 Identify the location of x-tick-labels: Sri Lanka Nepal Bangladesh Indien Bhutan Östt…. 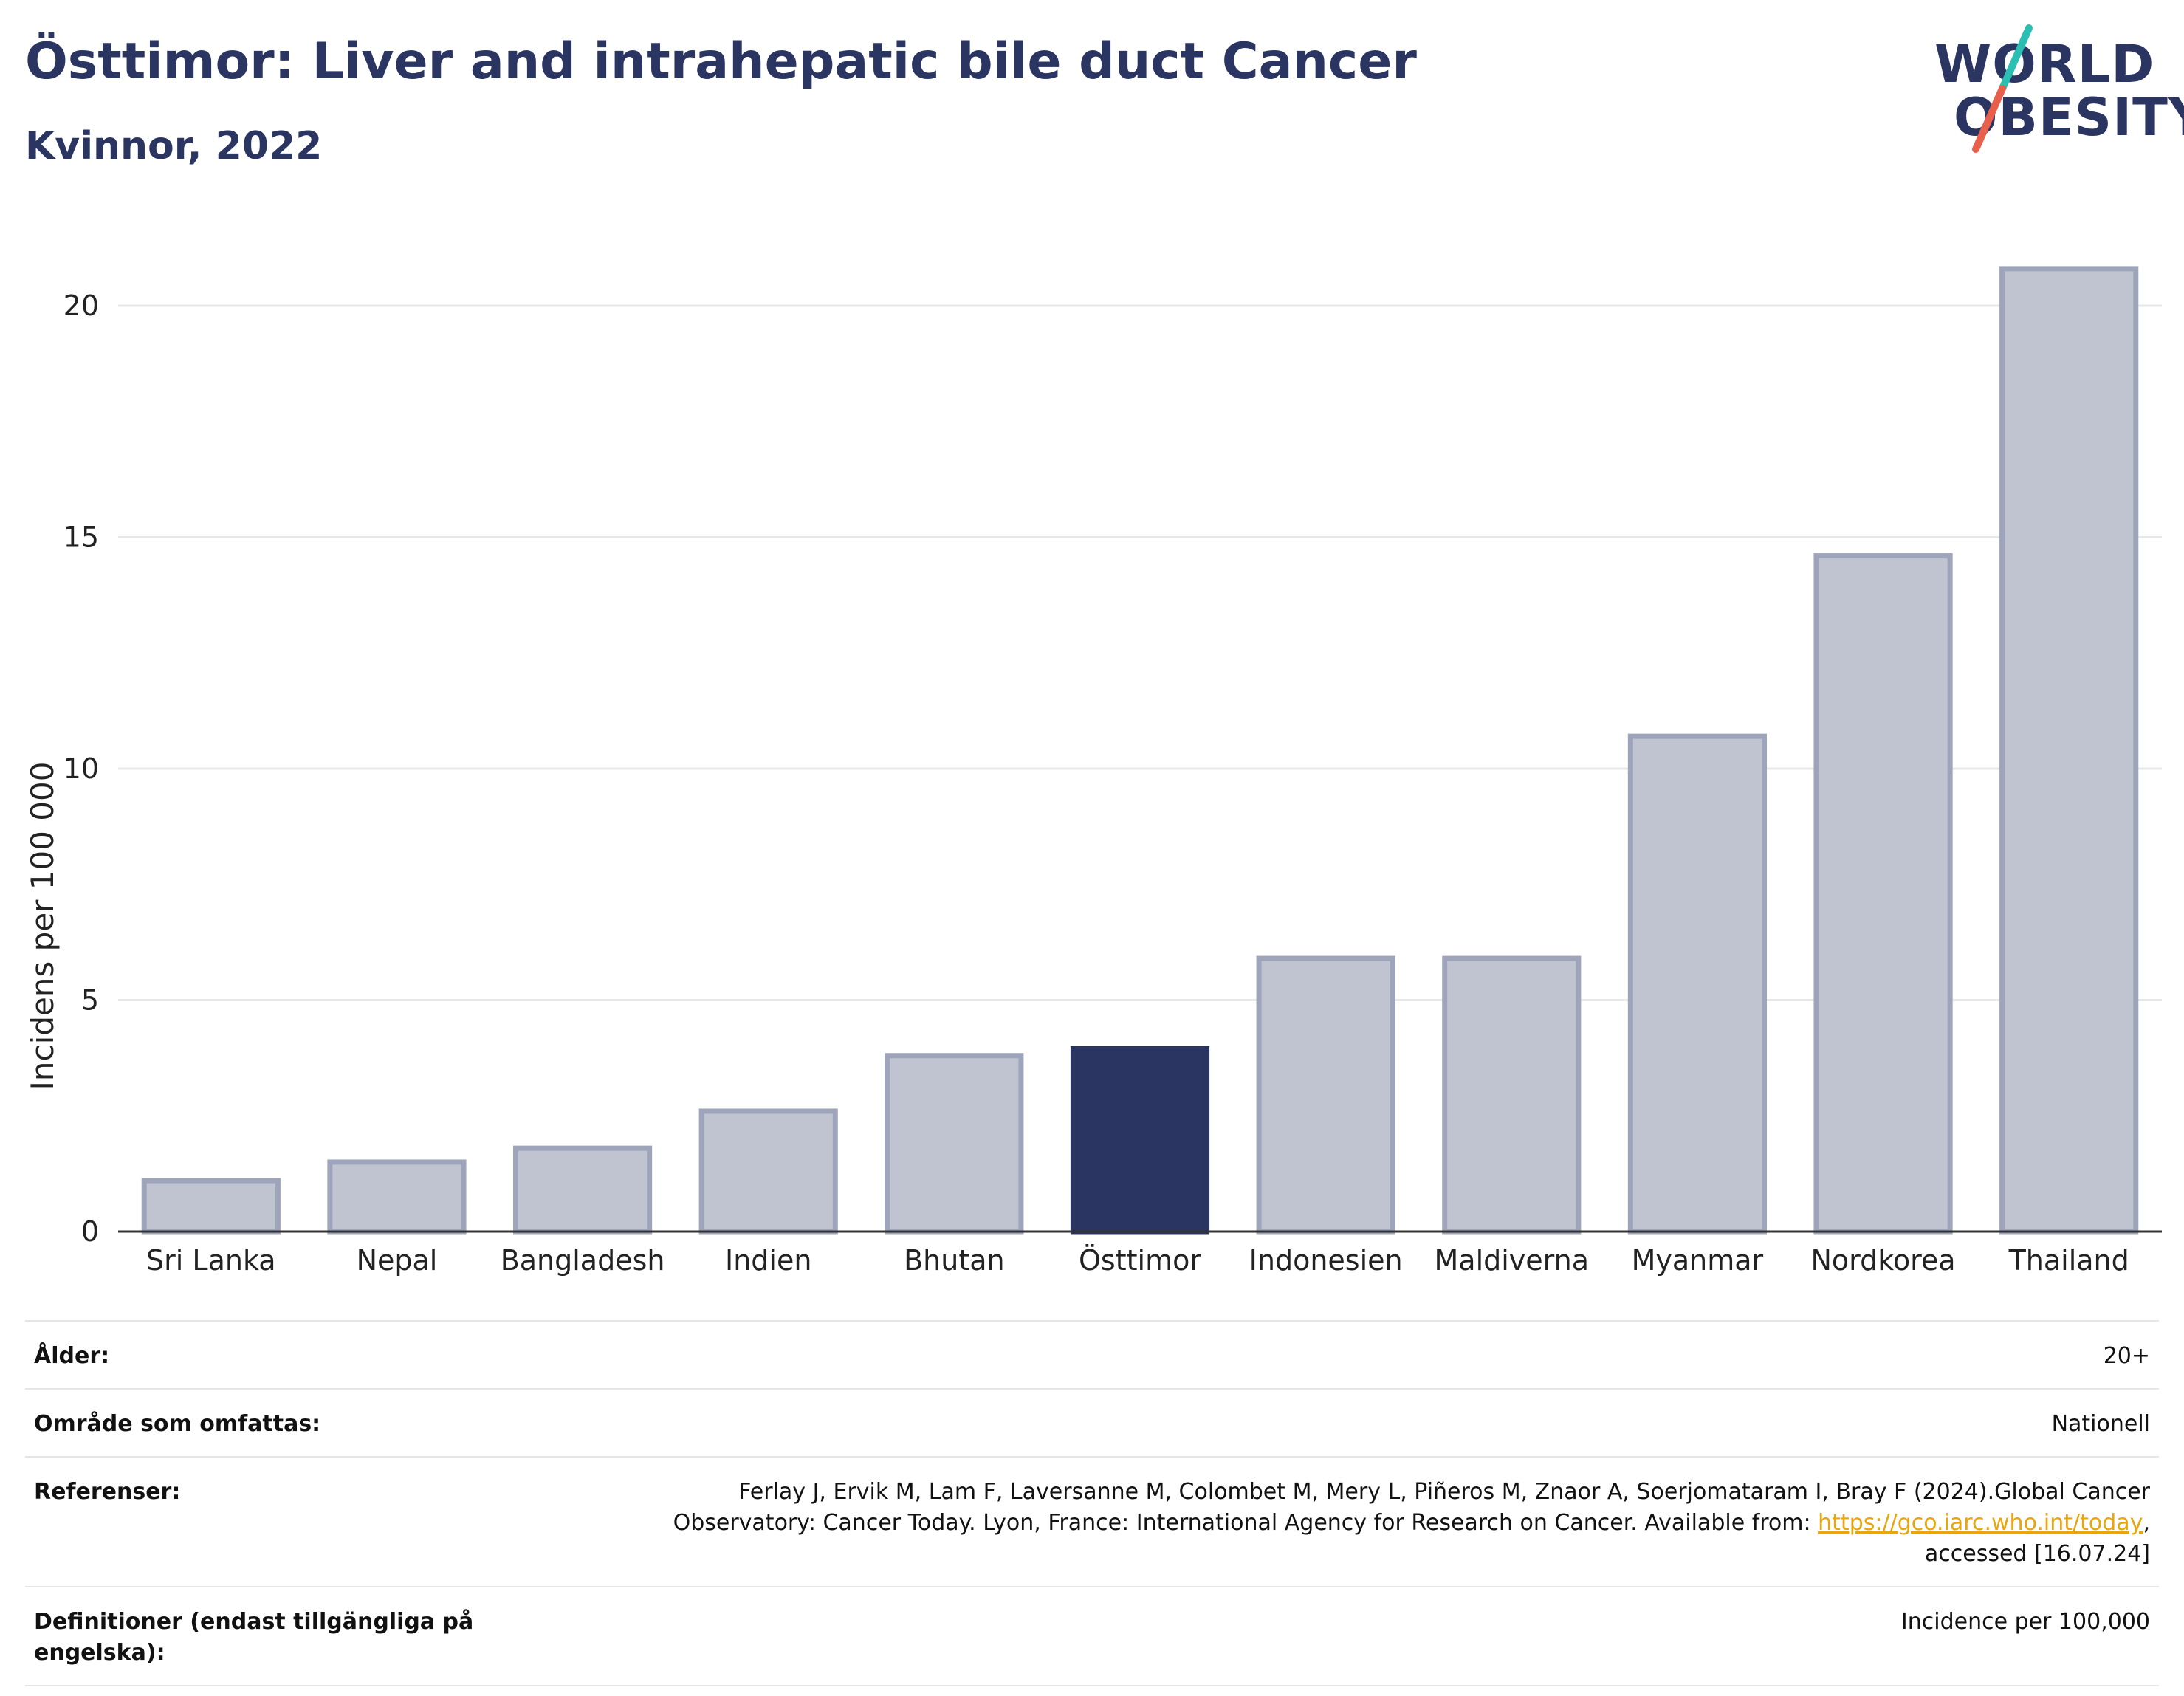
(1137, 1260).